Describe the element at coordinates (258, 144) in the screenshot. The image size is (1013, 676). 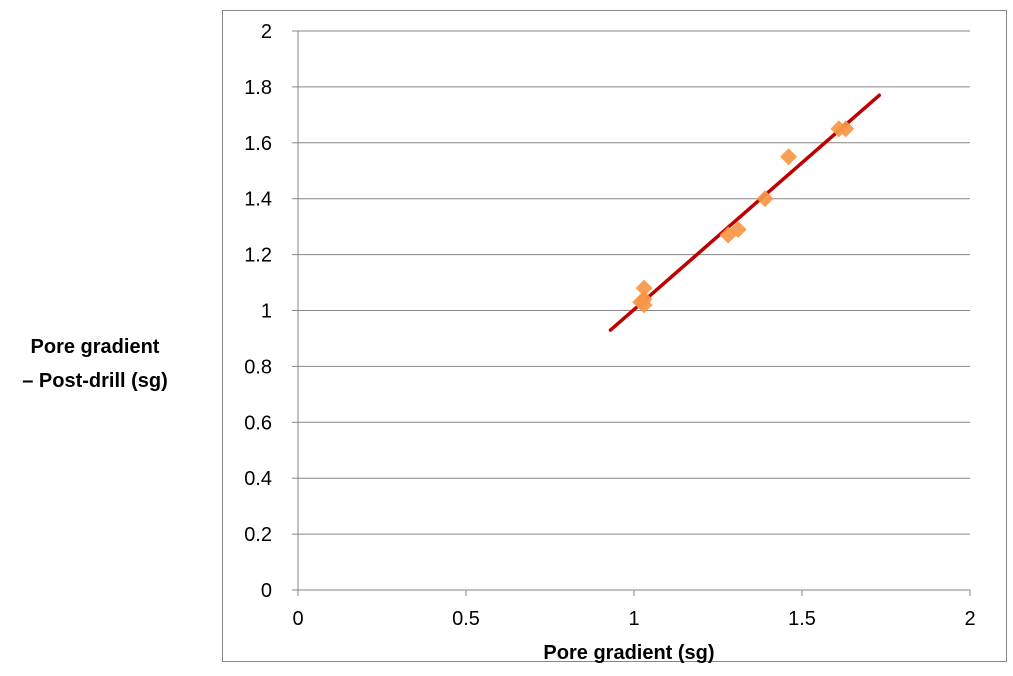
I see `y-tick-label: 1.6` at that location.